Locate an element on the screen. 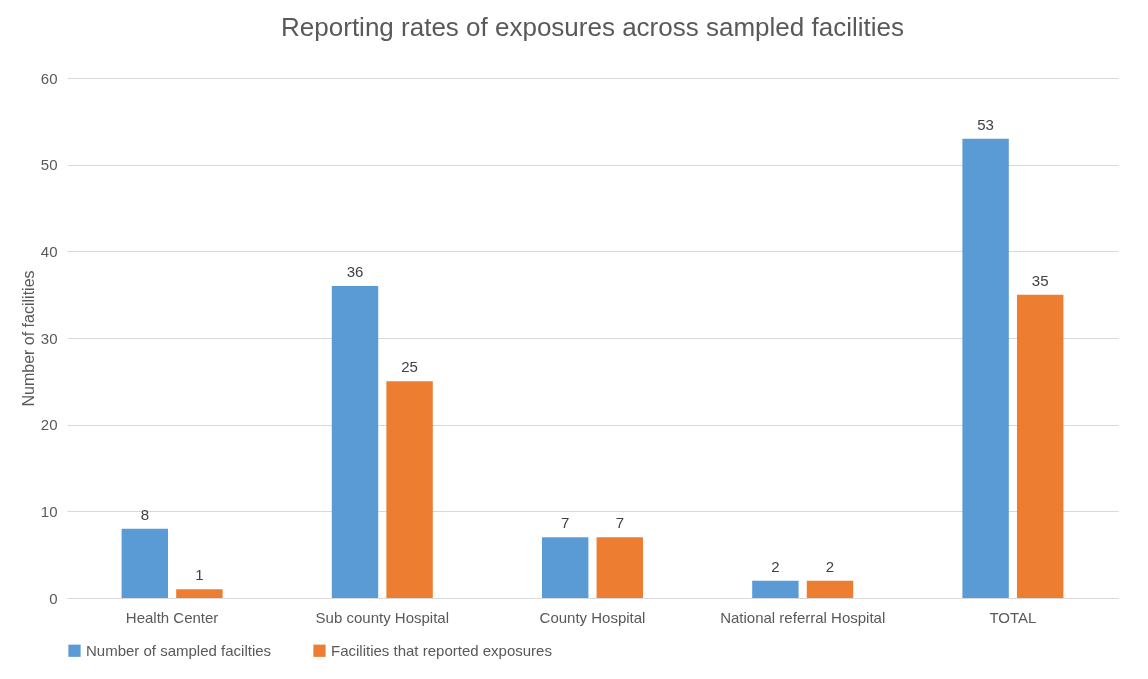 The image size is (1148, 679). y-tick-label: 20 is located at coordinates (49, 425).